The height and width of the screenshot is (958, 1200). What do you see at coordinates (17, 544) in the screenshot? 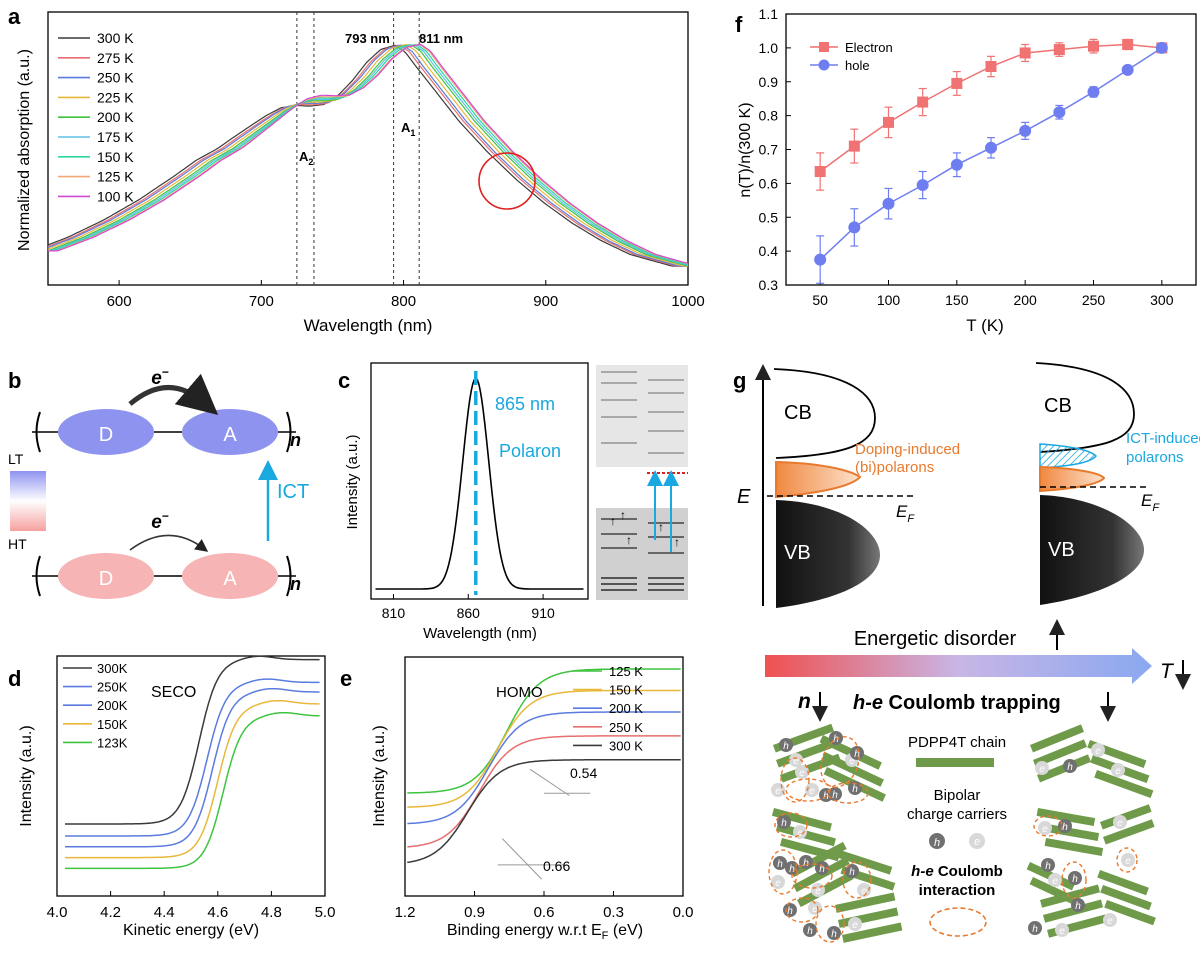
I see `ht-label: HT` at bounding box center [17, 544].